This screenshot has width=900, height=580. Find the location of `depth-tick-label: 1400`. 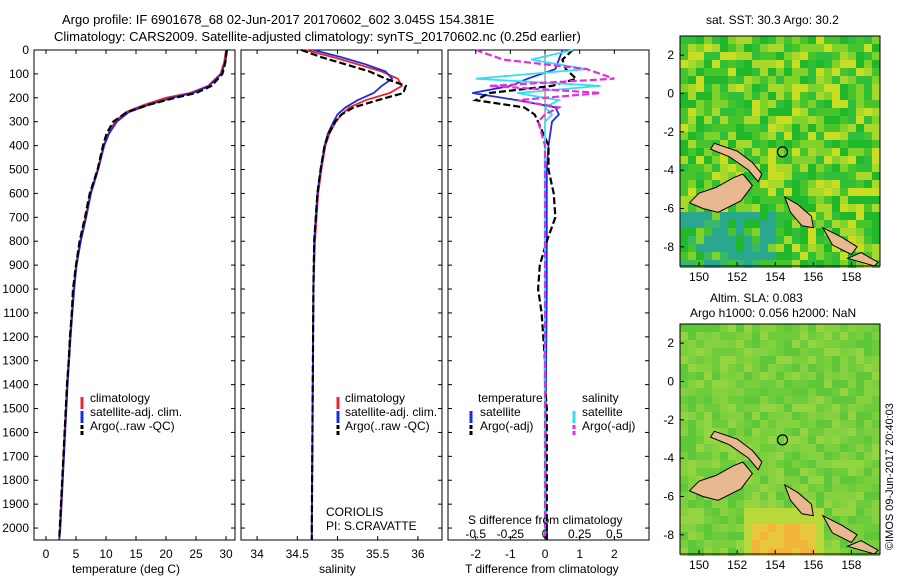

depth-tick-label: 1400 is located at coordinates (15, 385).